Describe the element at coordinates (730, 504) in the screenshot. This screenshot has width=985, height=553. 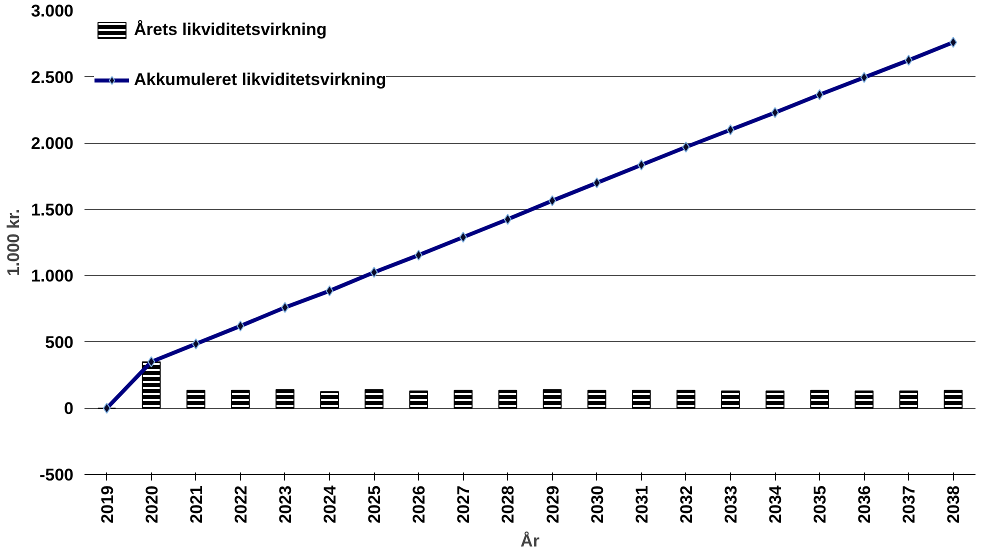
I see `x-tick-label: 2033` at that location.